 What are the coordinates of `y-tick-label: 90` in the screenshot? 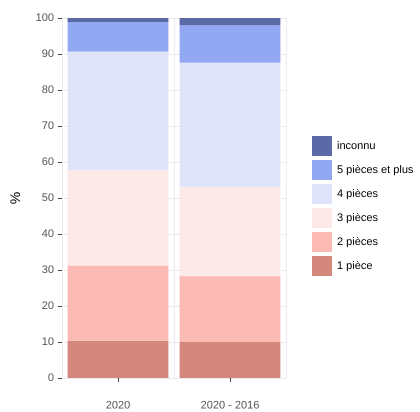 It's located at (48, 54).